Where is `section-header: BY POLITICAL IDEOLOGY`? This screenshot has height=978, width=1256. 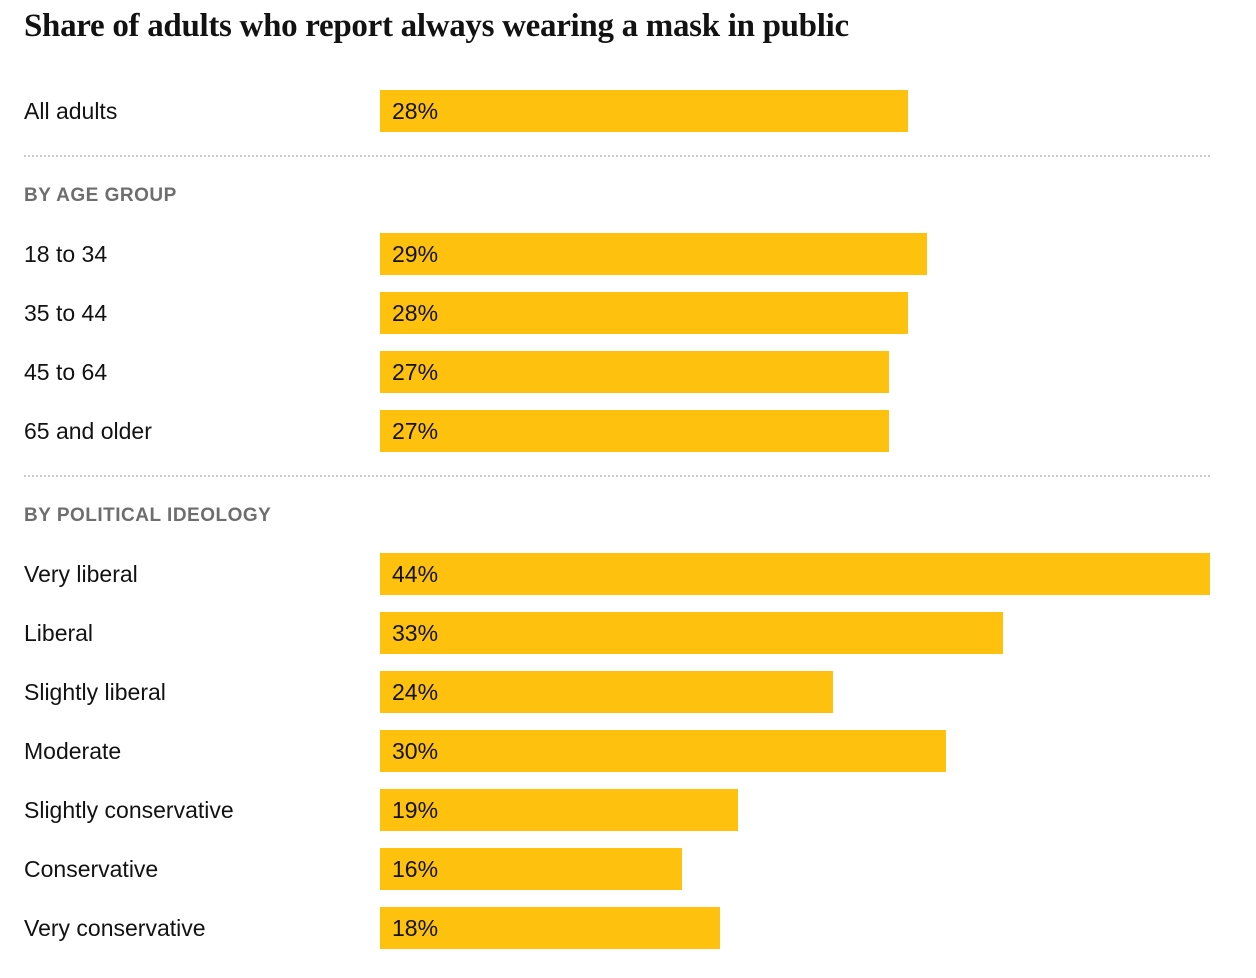
section-header: BY POLITICAL IDEOLOGY is located at coordinates (148, 515).